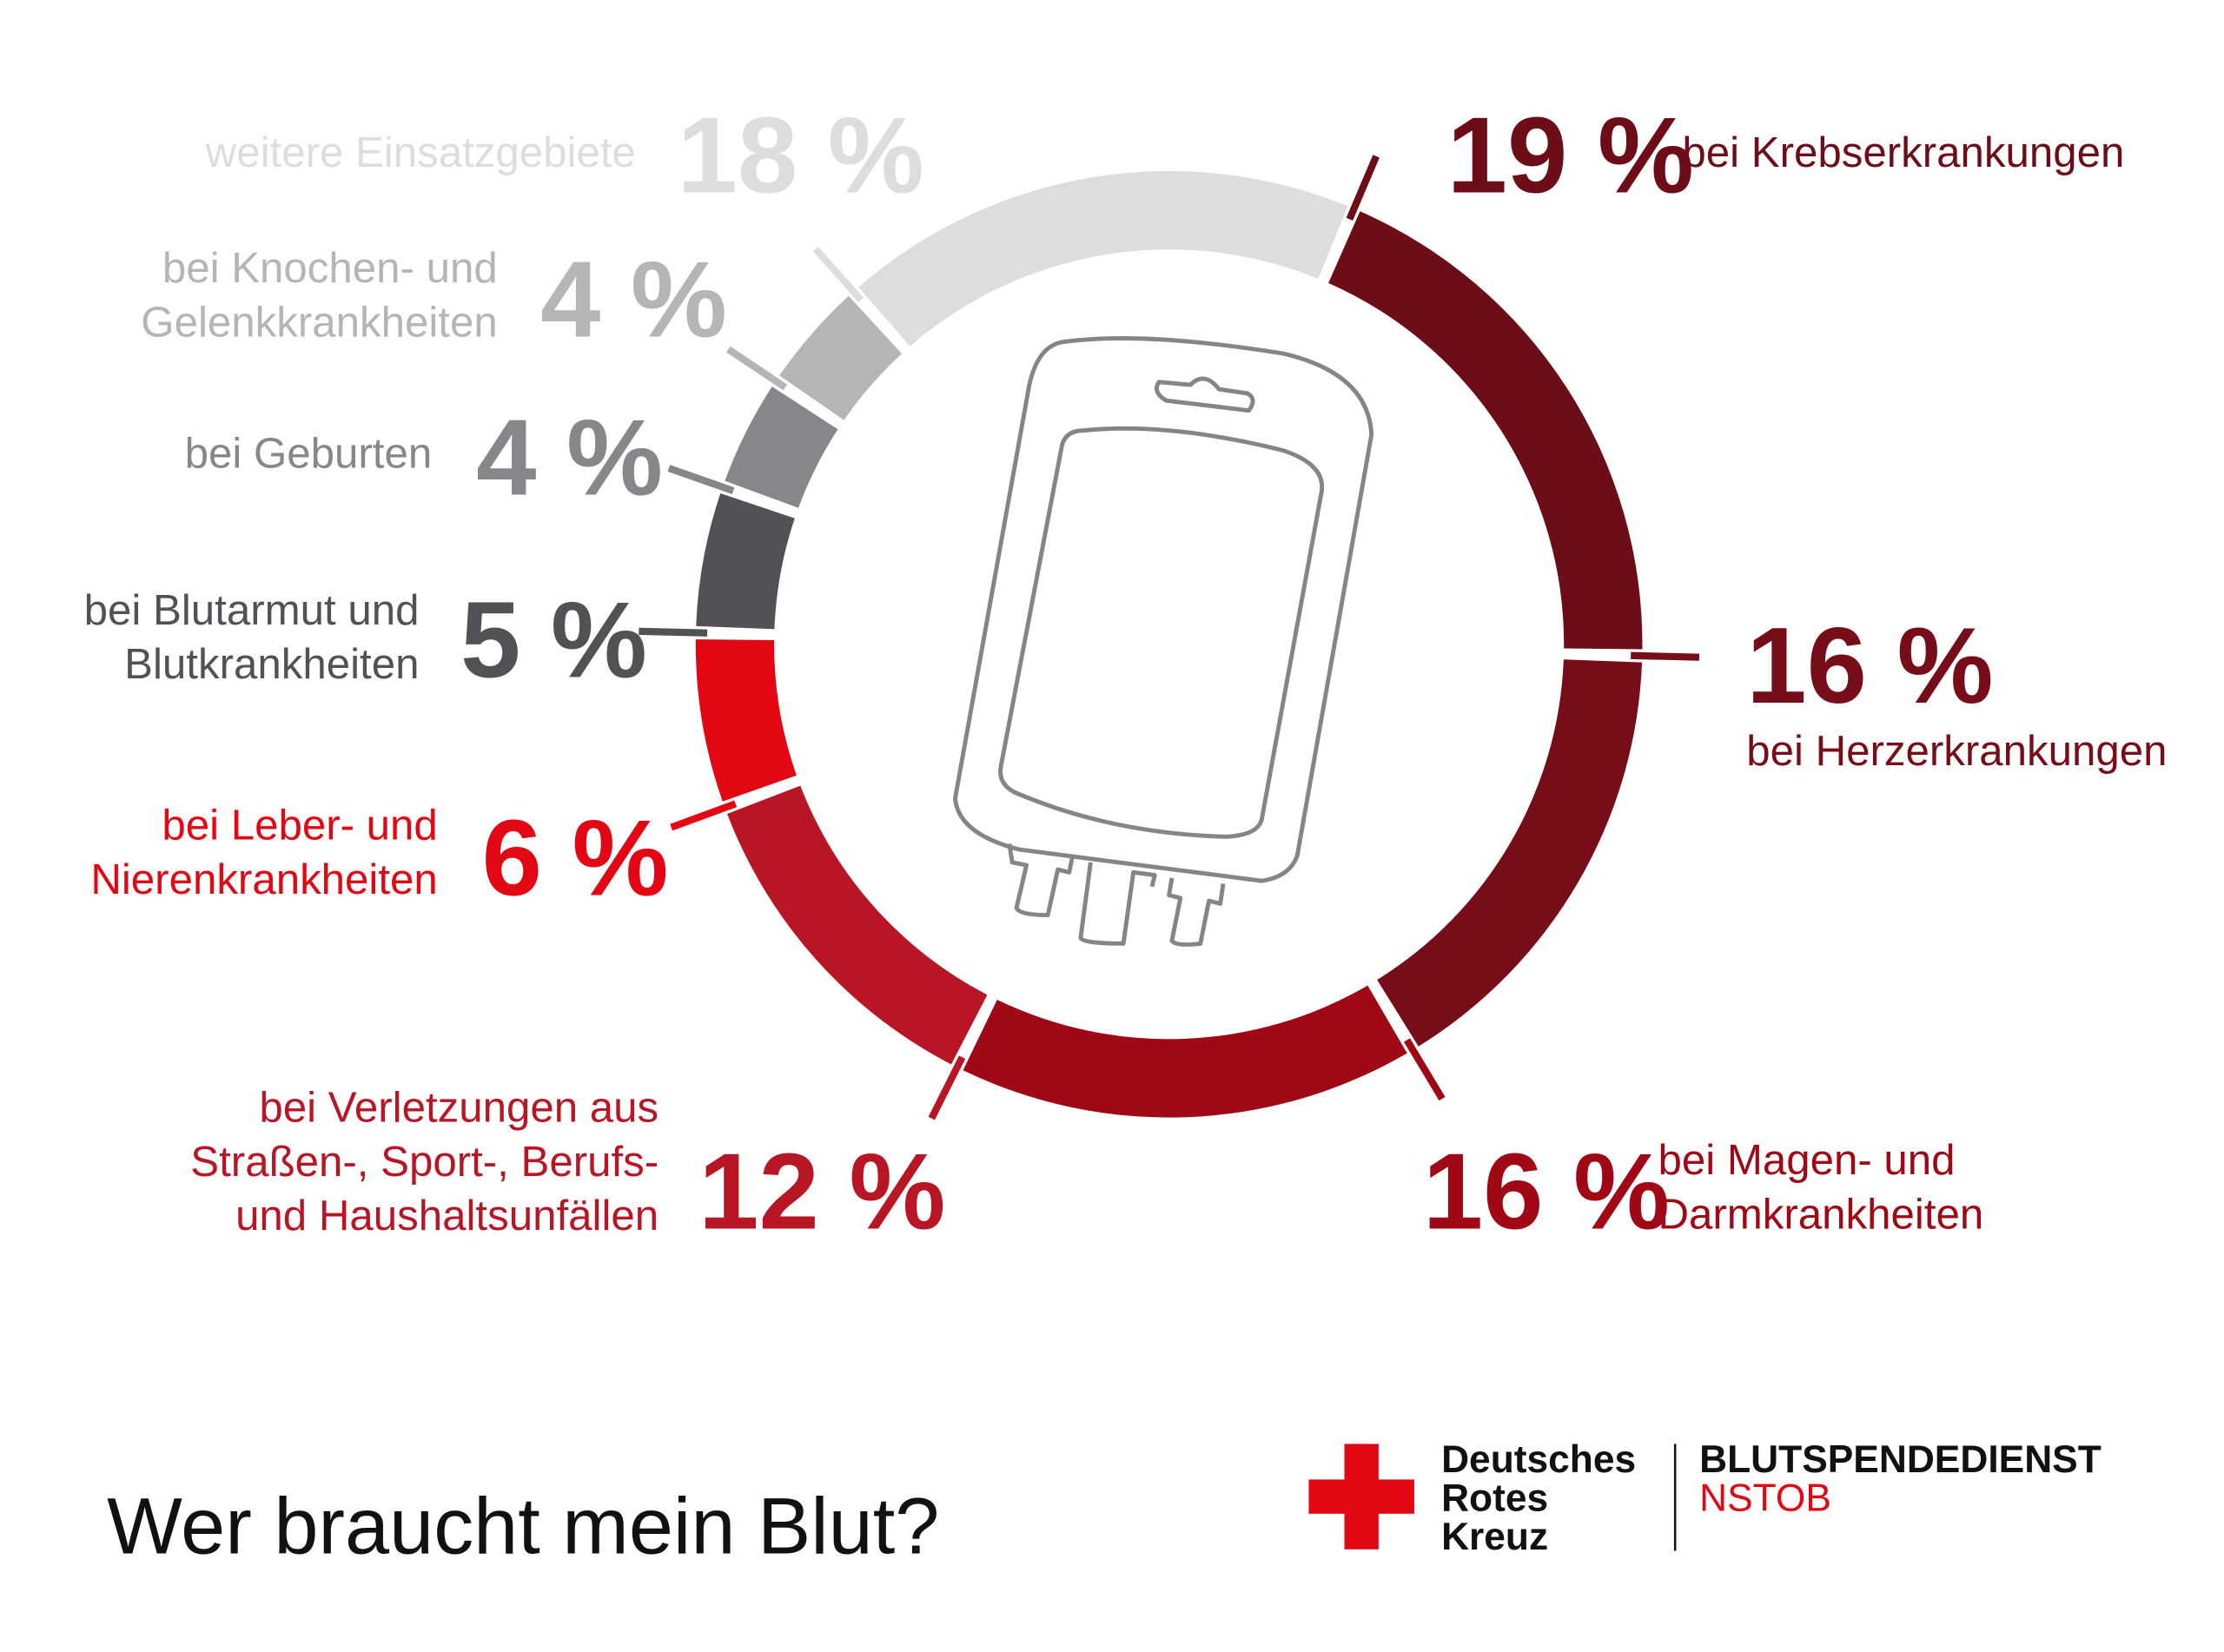 This screenshot has height=1652, width=2224. Describe the element at coordinates (299, 825) in the screenshot. I see `category-label: bei Leber- und` at that location.